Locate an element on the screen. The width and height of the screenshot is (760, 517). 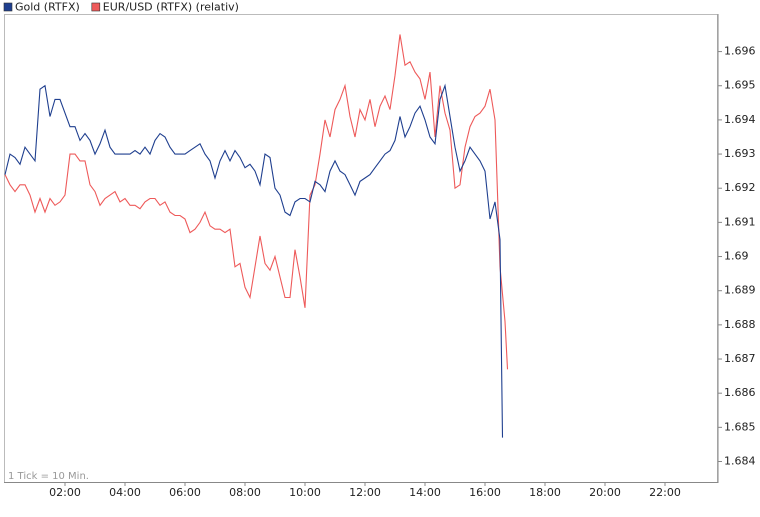
x-tick-label: 10:00 is located at coordinates (305, 492).